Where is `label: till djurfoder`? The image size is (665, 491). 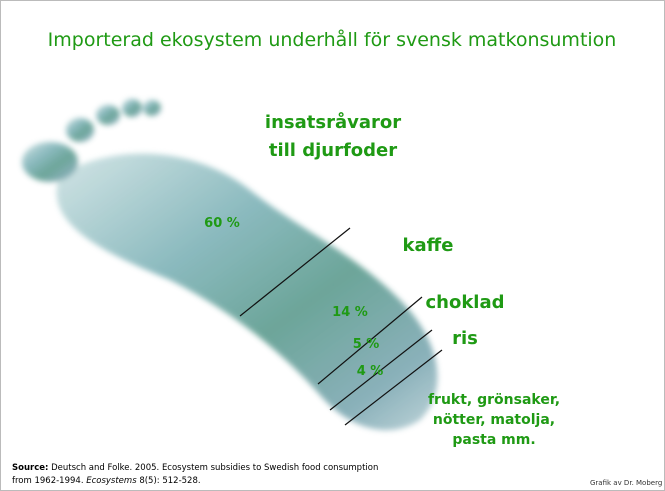 label: till djurfoder is located at coordinates (333, 150).